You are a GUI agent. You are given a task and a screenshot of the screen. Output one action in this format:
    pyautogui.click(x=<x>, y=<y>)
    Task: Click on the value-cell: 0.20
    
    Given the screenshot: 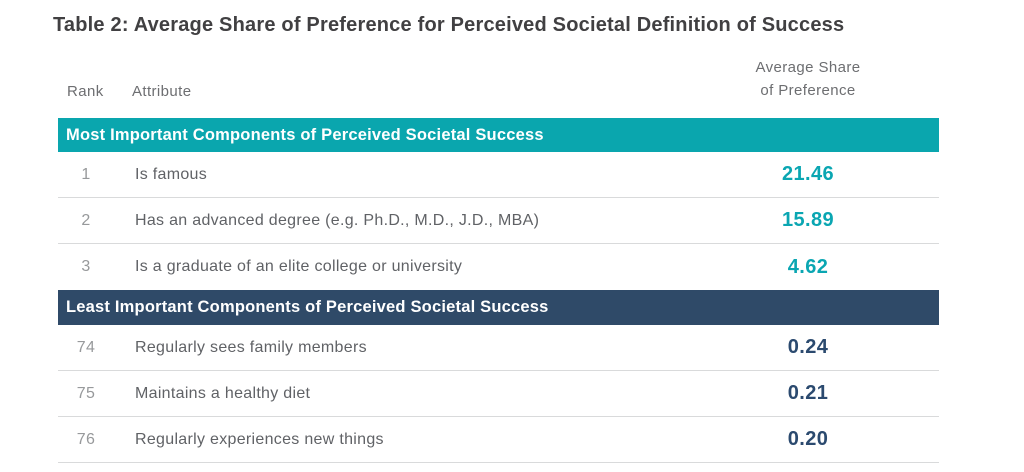 What is the action you would take?
    pyautogui.click(x=808, y=439)
    